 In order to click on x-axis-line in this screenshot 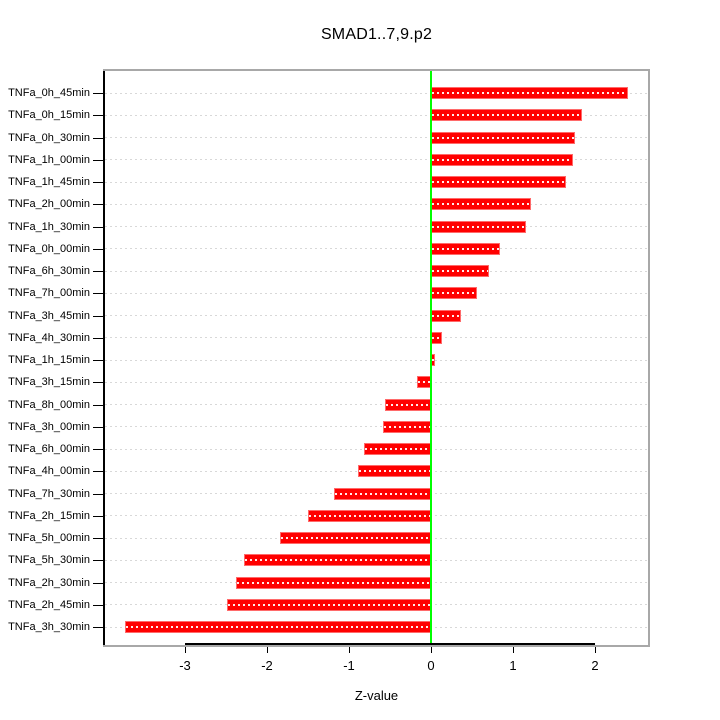, I will do `click(390, 644)`.